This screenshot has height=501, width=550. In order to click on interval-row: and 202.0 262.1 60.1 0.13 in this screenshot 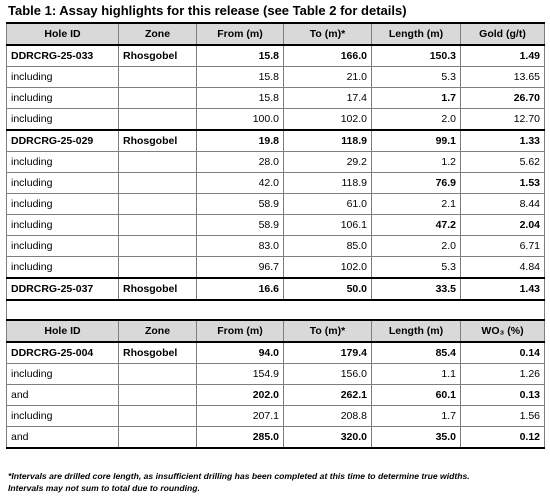, I will do `click(275, 395)`.